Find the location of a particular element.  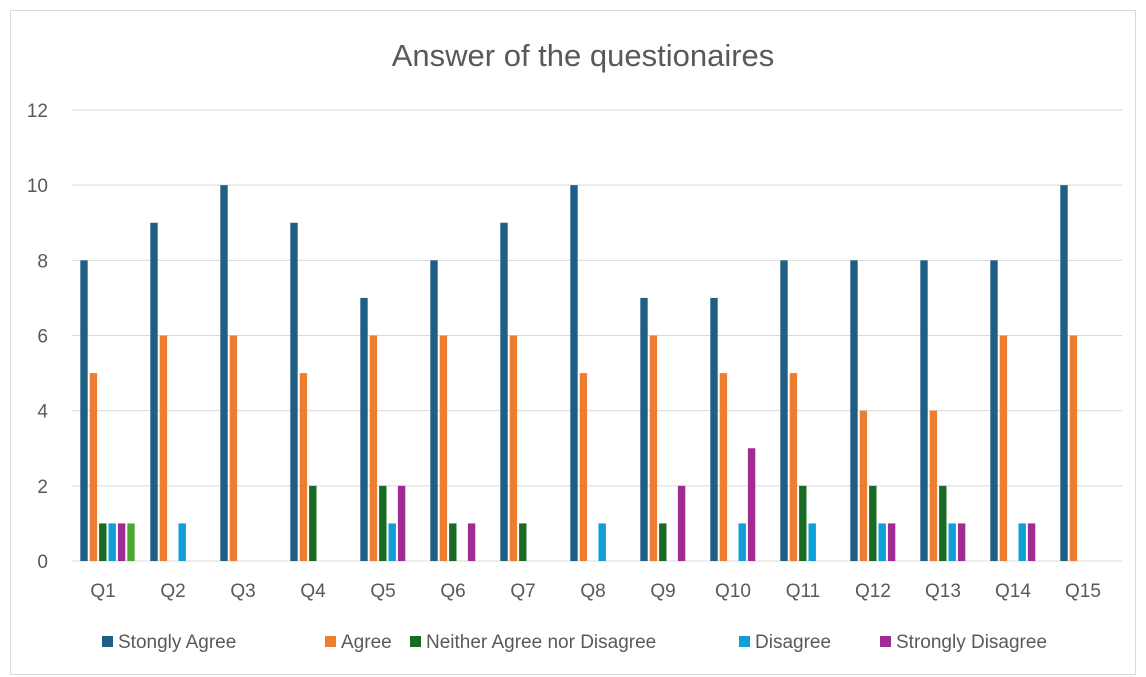

x-tick-label: Q6 is located at coordinates (452, 591).